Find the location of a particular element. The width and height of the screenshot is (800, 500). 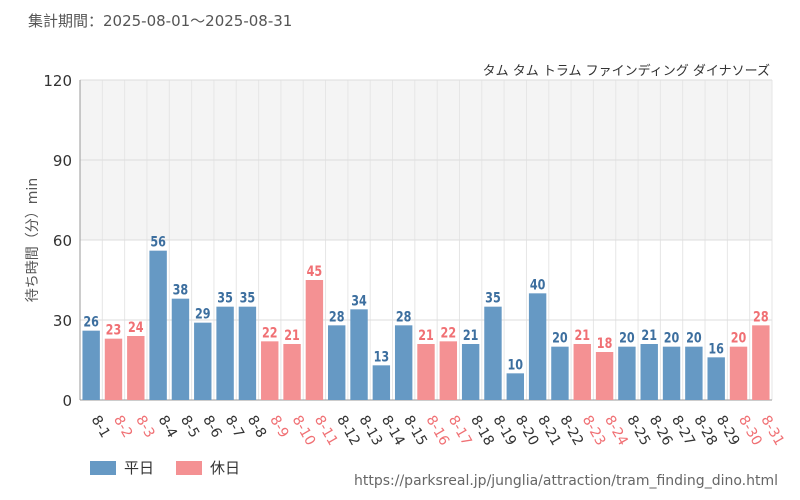

x-tick-label: 8-7 is located at coordinates (234, 427).